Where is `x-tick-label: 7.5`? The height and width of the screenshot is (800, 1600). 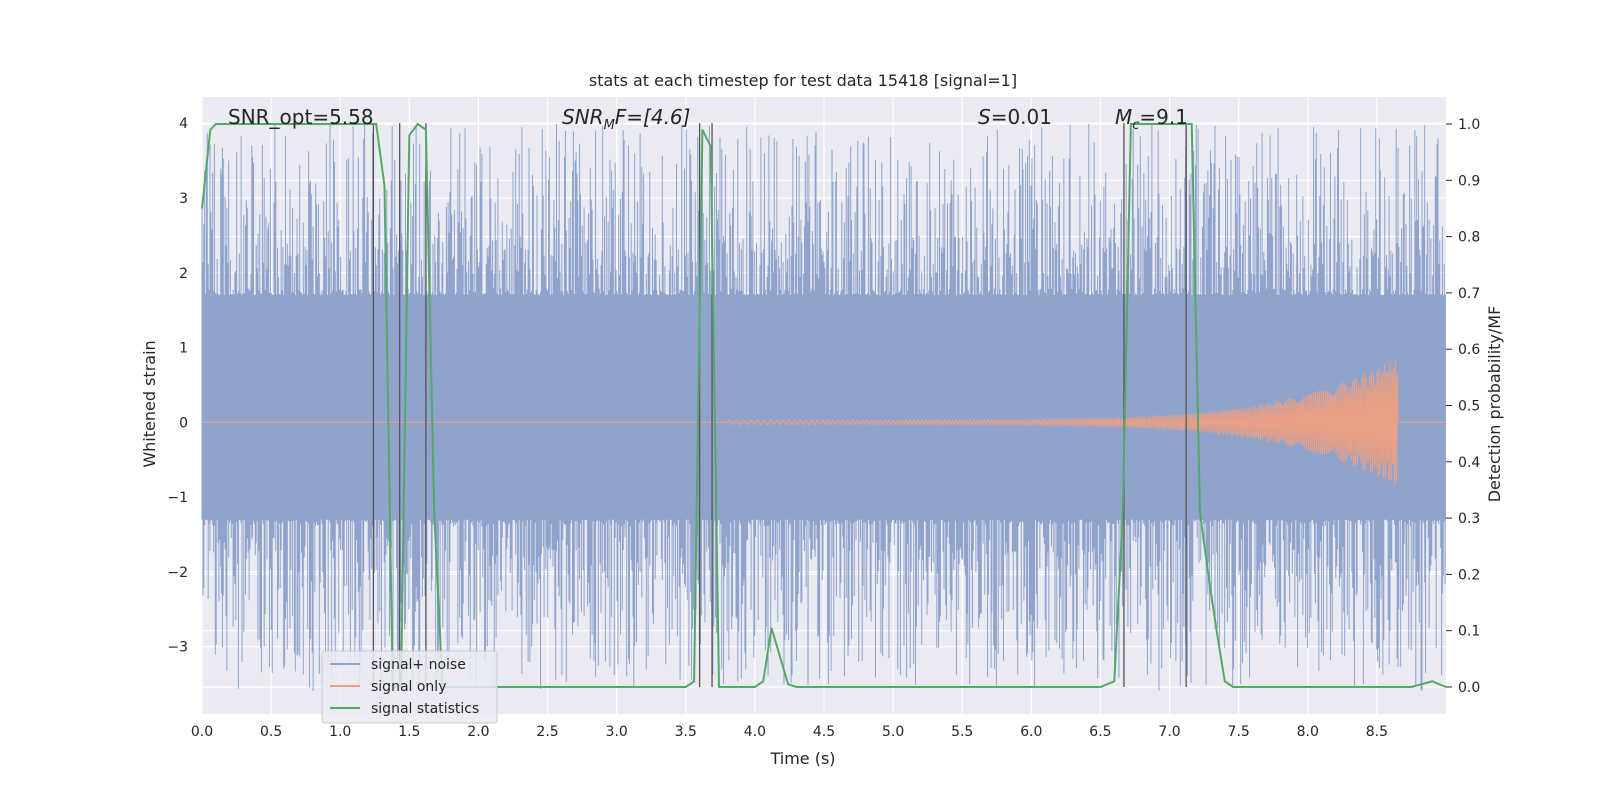 x-tick-label: 7.5 is located at coordinates (1239, 732).